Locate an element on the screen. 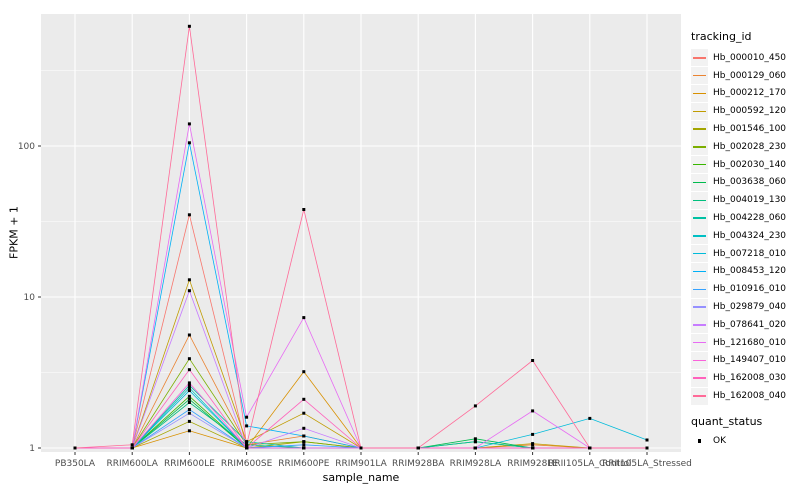 The width and height of the screenshot is (800, 500). legend-item: Hb_000010_450 is located at coordinates (745, 58).